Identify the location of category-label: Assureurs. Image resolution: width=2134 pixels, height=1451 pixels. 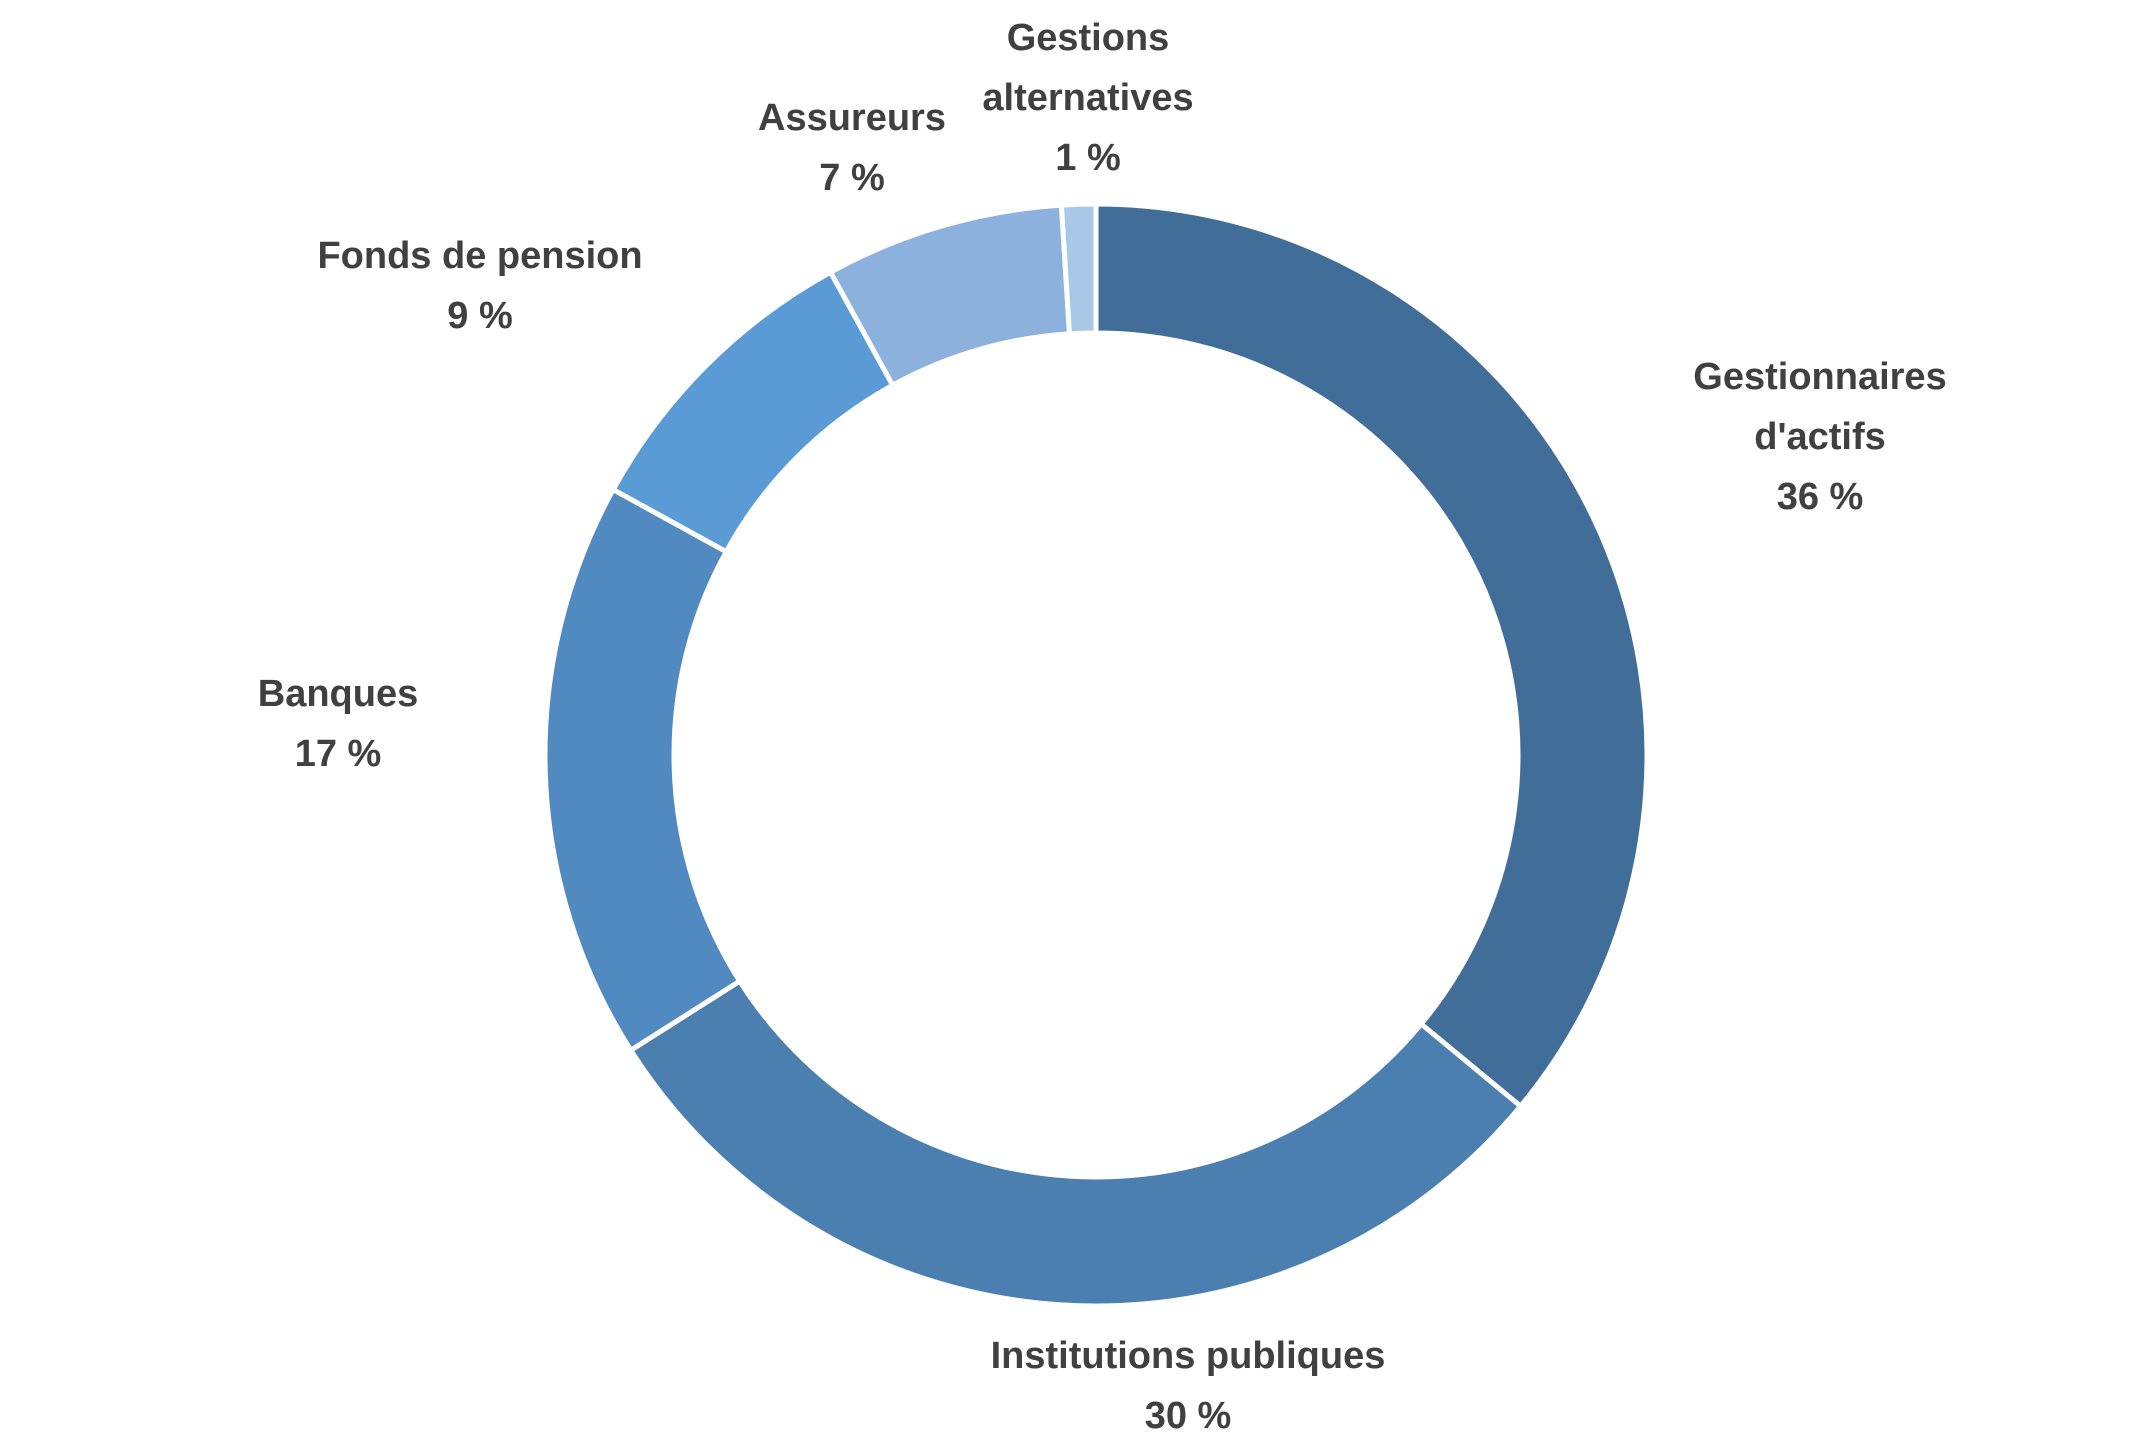
(852, 118).